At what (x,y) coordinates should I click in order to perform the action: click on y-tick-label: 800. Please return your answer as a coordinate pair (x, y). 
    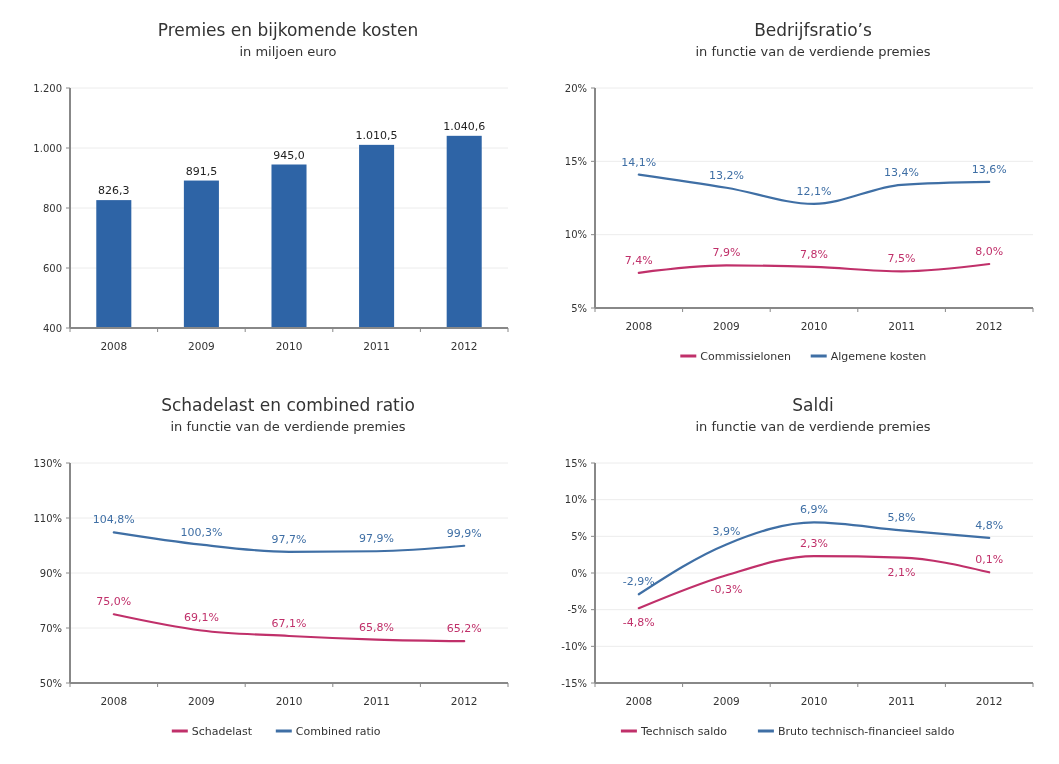
    Looking at the image, I should click on (52, 208).